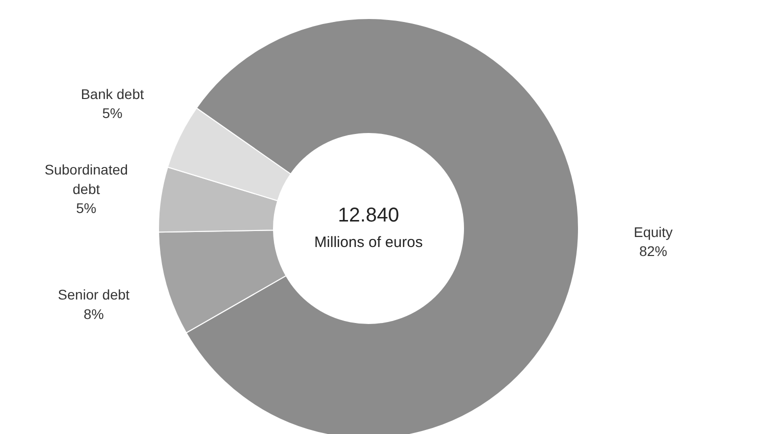 The width and height of the screenshot is (757, 434). Describe the element at coordinates (653, 232) in the screenshot. I see `slice-label: Equity` at that location.